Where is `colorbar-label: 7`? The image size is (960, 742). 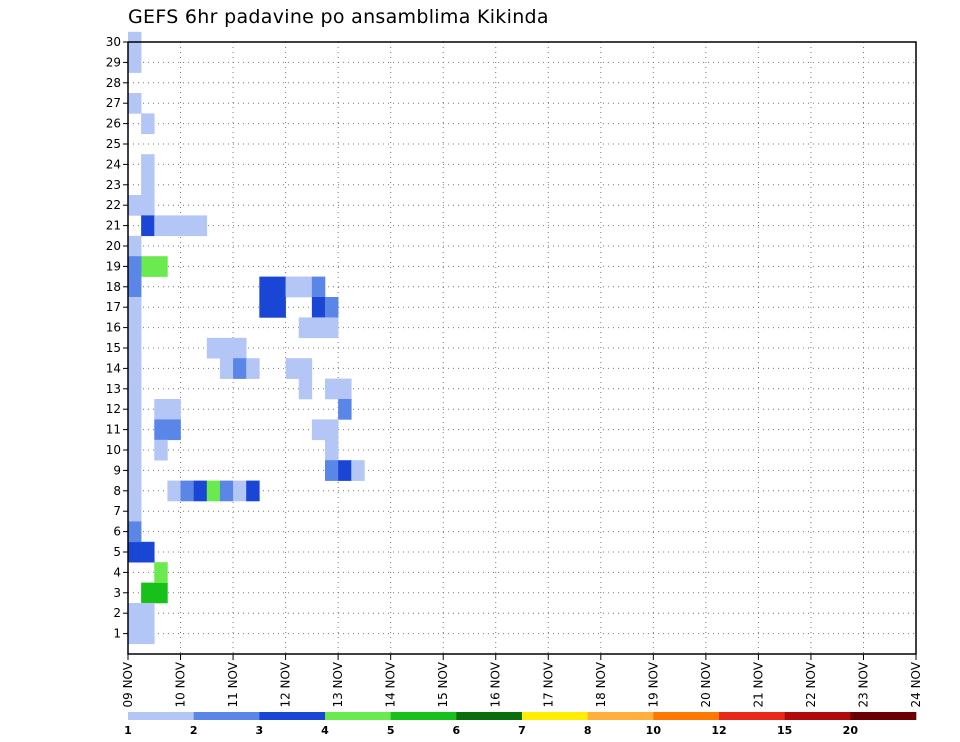
colorbar-label: 7 is located at coordinates (522, 730).